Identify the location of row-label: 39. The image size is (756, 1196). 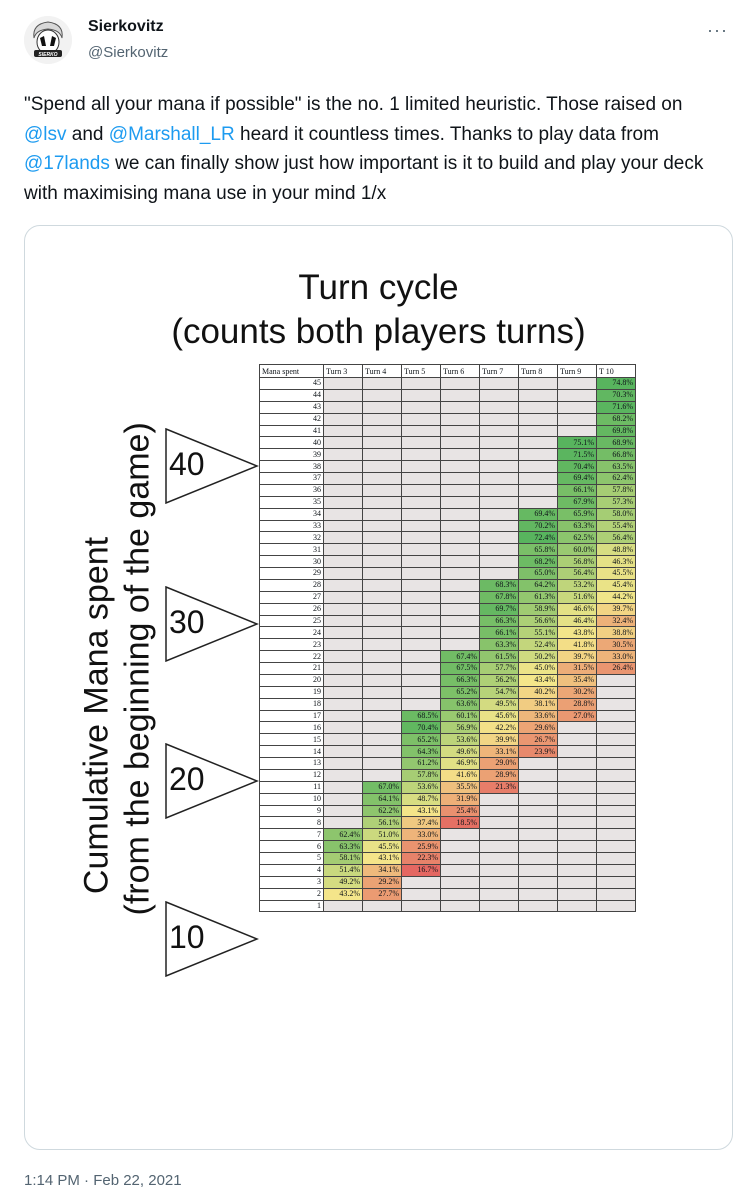
(291, 455).